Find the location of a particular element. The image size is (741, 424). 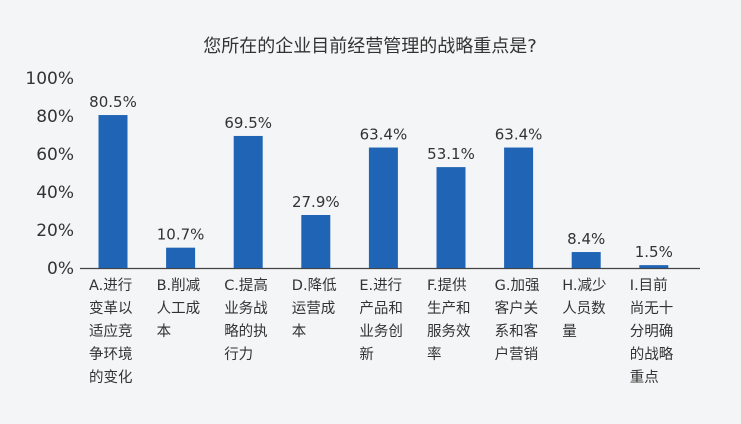

category-label-line: A.进行 is located at coordinates (110, 285).